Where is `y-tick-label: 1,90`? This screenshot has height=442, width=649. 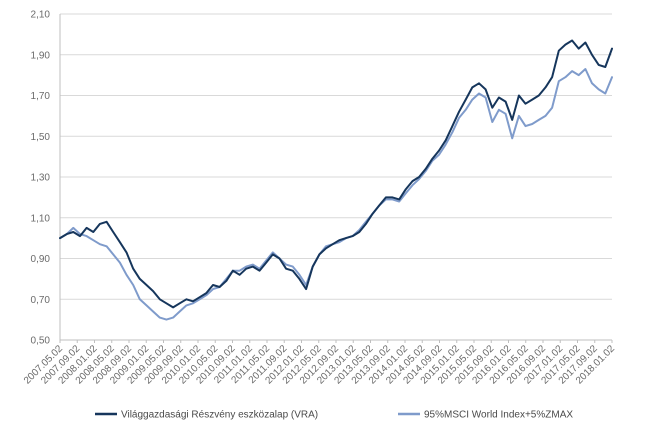 y-tick-label: 1,90 is located at coordinates (41, 55).